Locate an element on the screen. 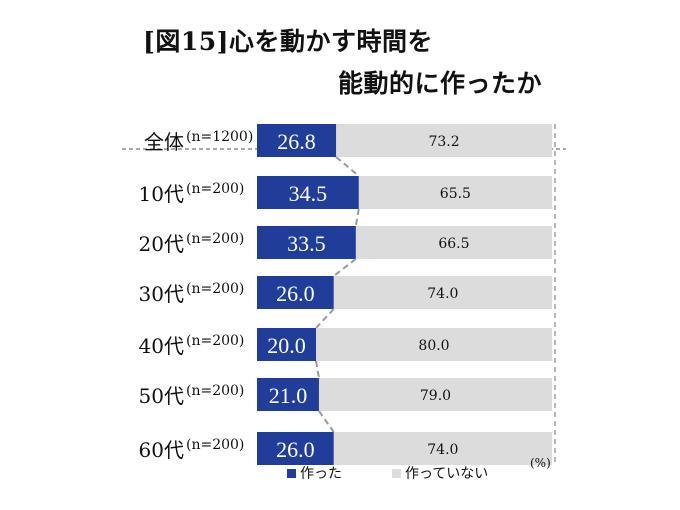 This screenshot has width=680, height=510. category-label: 60代 is located at coordinates (161, 450).